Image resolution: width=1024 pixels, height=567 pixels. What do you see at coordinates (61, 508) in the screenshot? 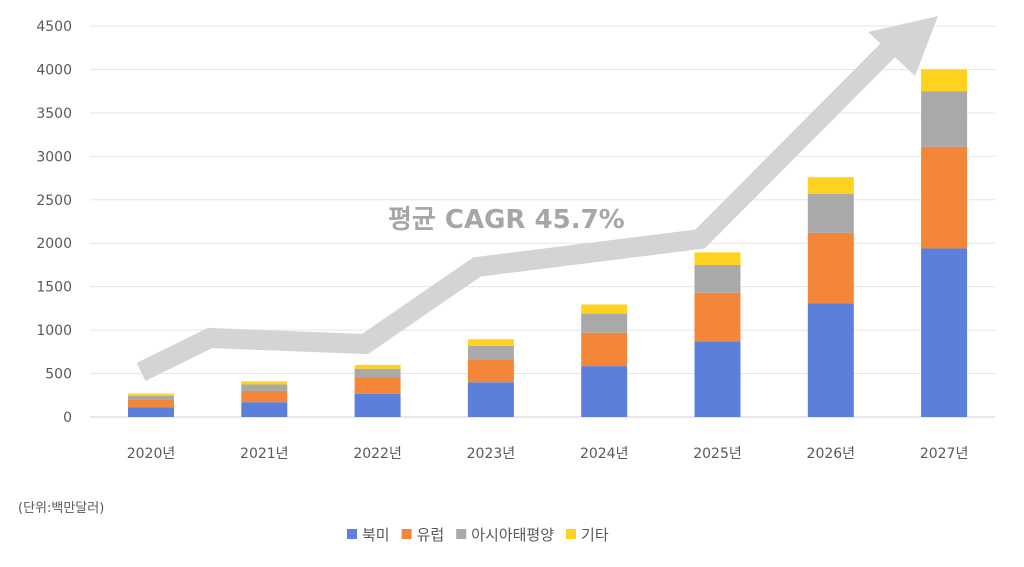
I see `unit-note: (단위:백만달러)` at bounding box center [61, 508].